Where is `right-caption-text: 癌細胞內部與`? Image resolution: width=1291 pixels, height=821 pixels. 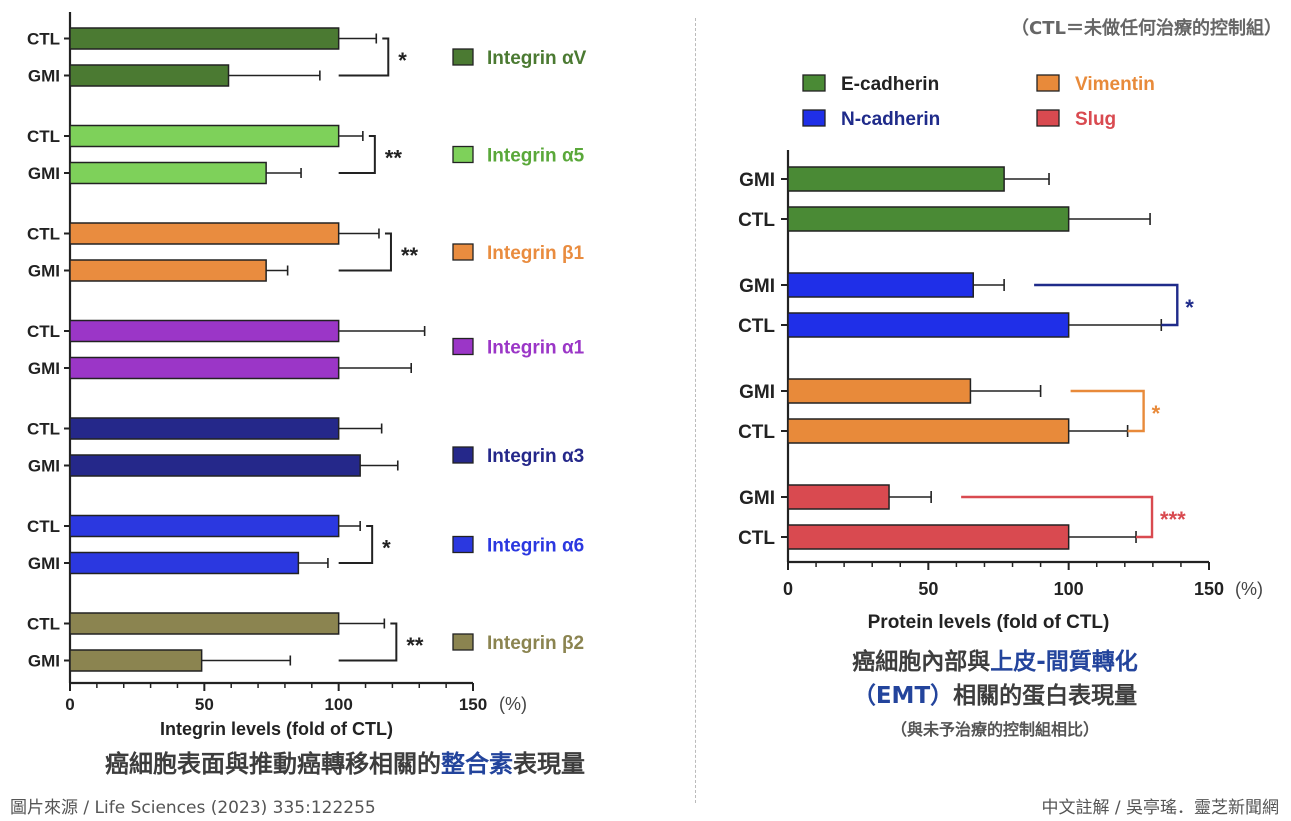 right-caption-text: 癌細胞內部與 is located at coordinates (921, 662).